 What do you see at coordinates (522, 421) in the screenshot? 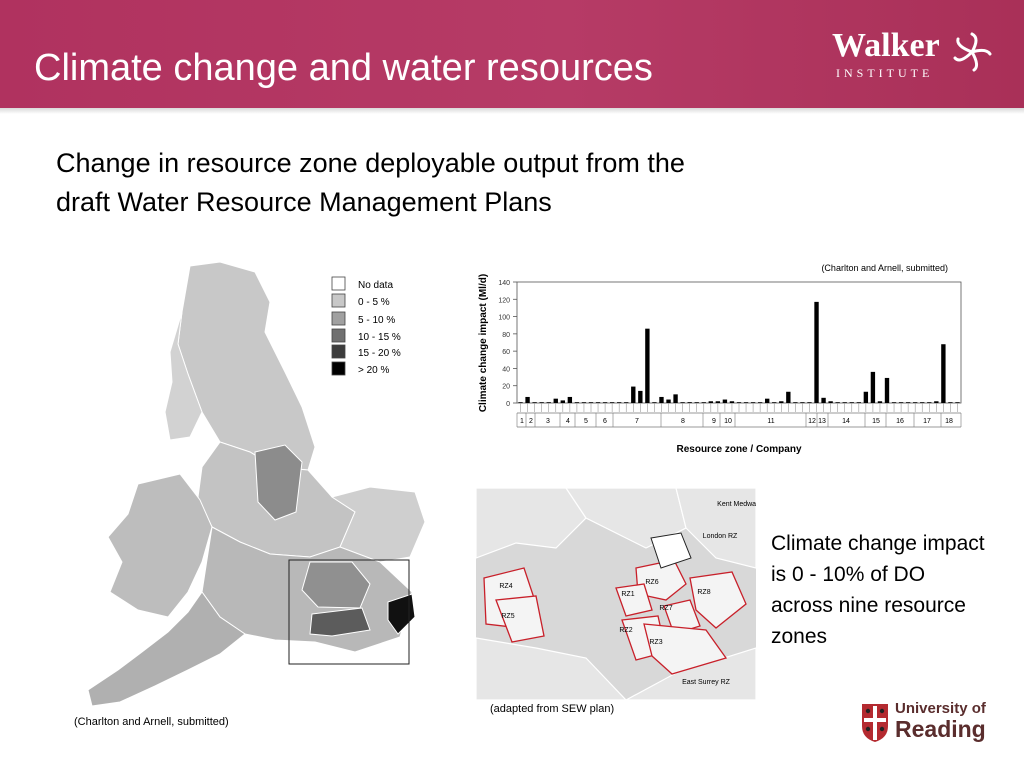
I see `company-label: 1` at bounding box center [522, 421].